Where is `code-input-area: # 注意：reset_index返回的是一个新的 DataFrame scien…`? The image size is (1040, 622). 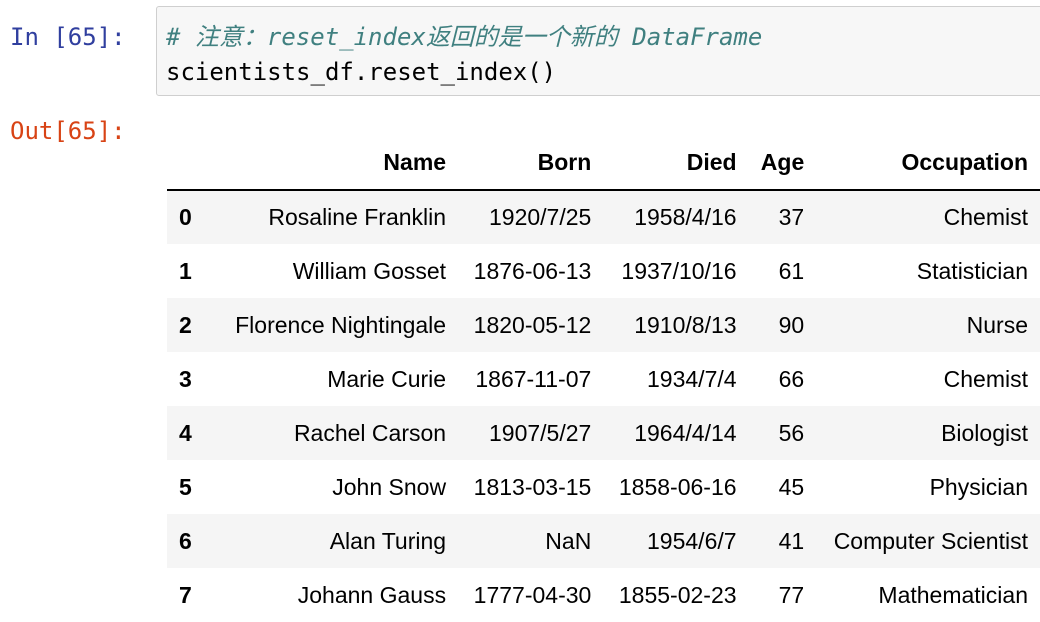
code-input-area: # 注意：reset_index返回的是一个新的 DataFrame scien… is located at coordinates (598, 51).